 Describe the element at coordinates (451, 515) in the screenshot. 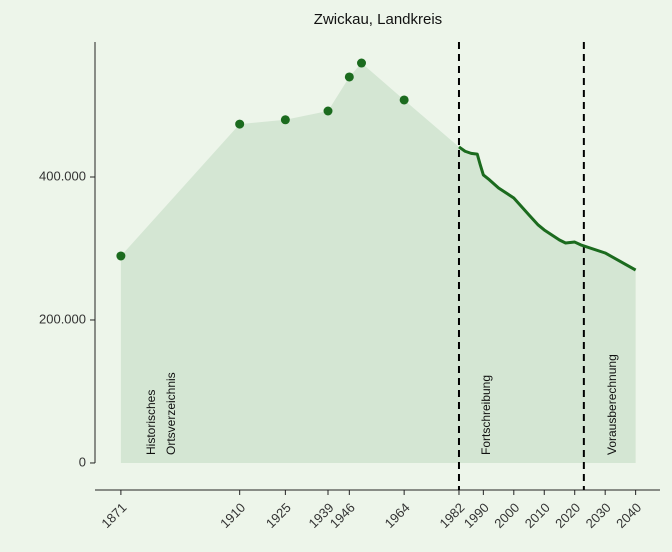

I see `x-tick-label: 1982` at that location.